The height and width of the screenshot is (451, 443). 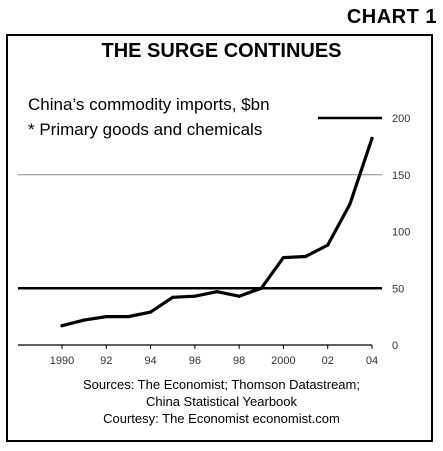 I want to click on chart-title: THE SURGE CONTINUES, so click(x=221, y=51).